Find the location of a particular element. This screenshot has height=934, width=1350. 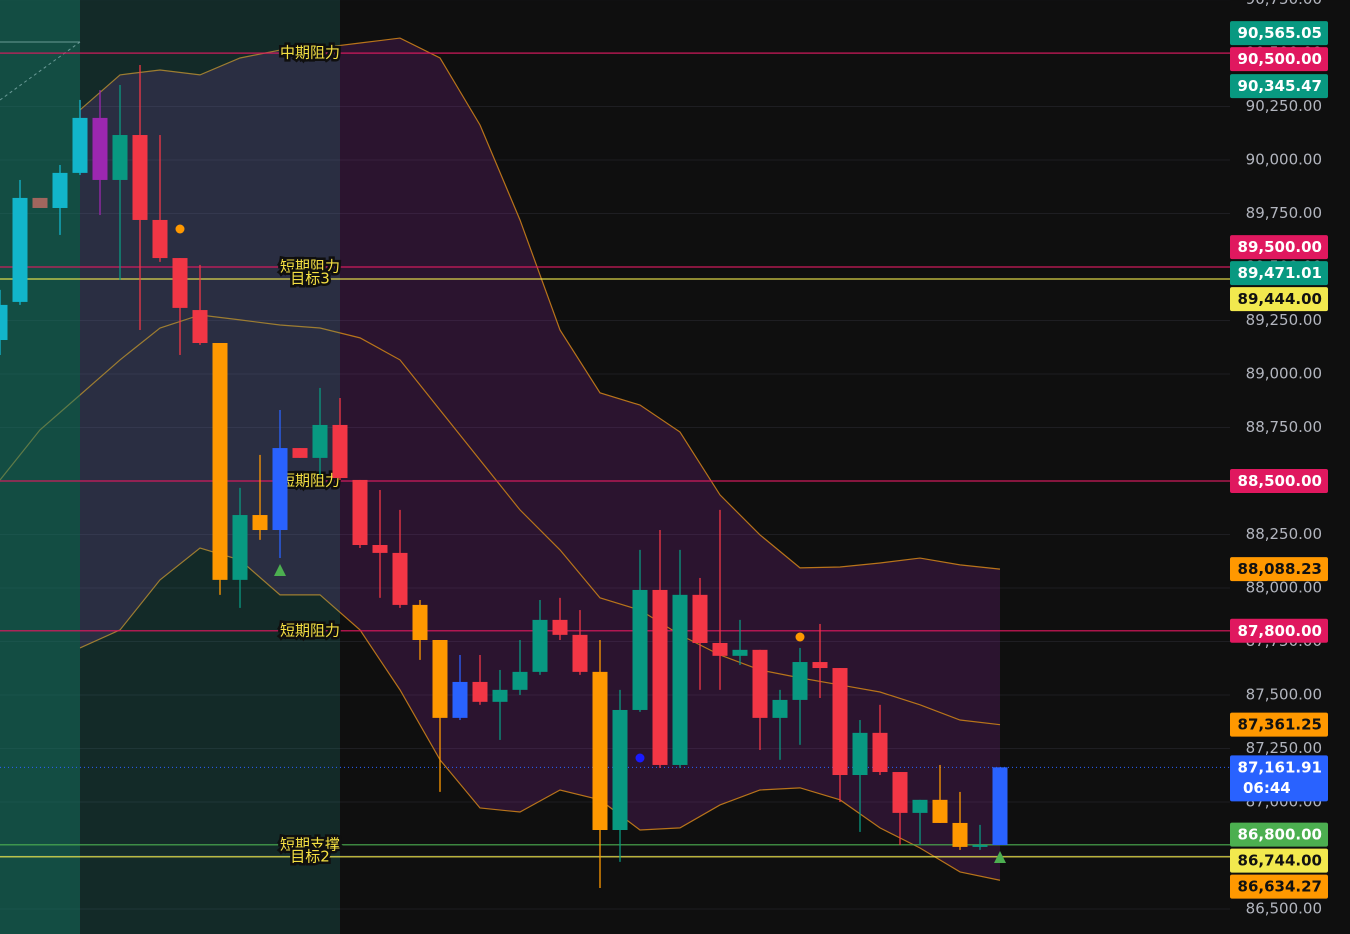

y-tick-label: 88,000.00 is located at coordinates (1284, 588).